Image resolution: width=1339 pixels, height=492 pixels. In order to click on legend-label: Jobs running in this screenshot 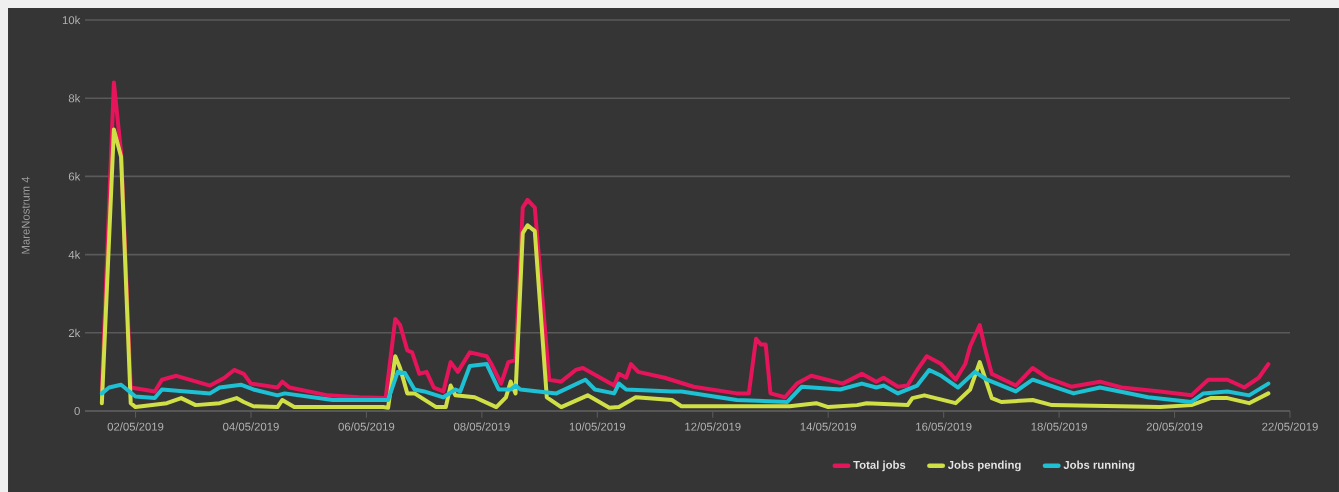, I will do `click(1099, 466)`.